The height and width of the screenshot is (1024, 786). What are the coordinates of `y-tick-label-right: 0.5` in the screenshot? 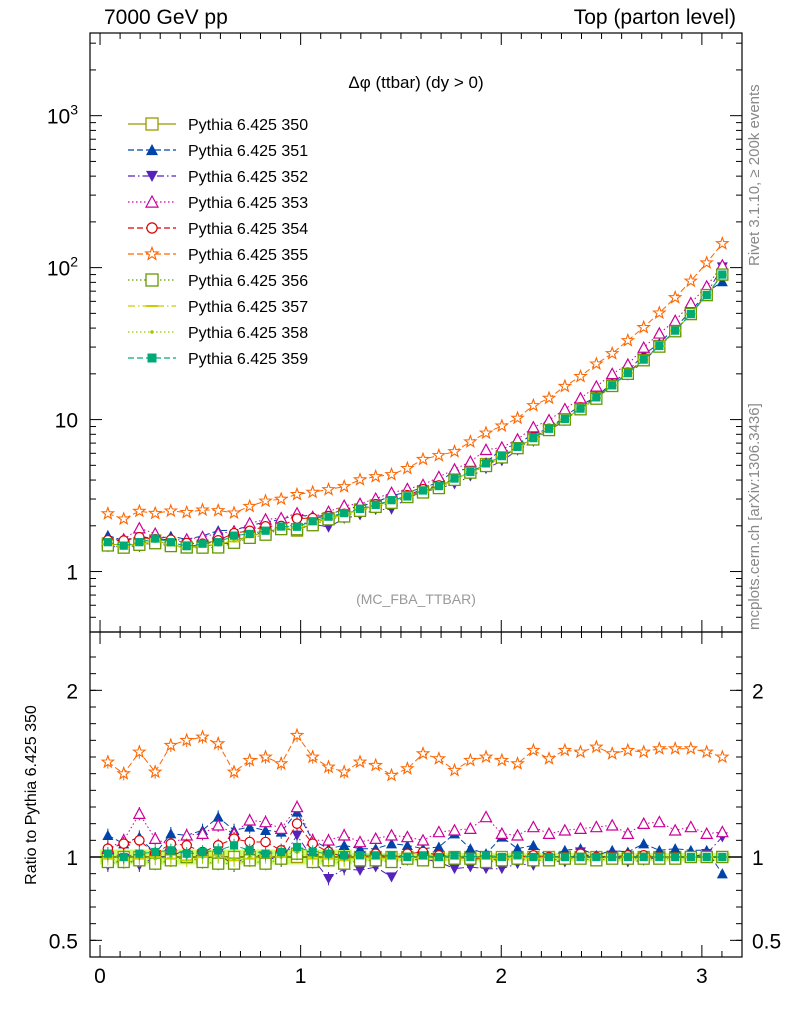 It's located at (766, 941).